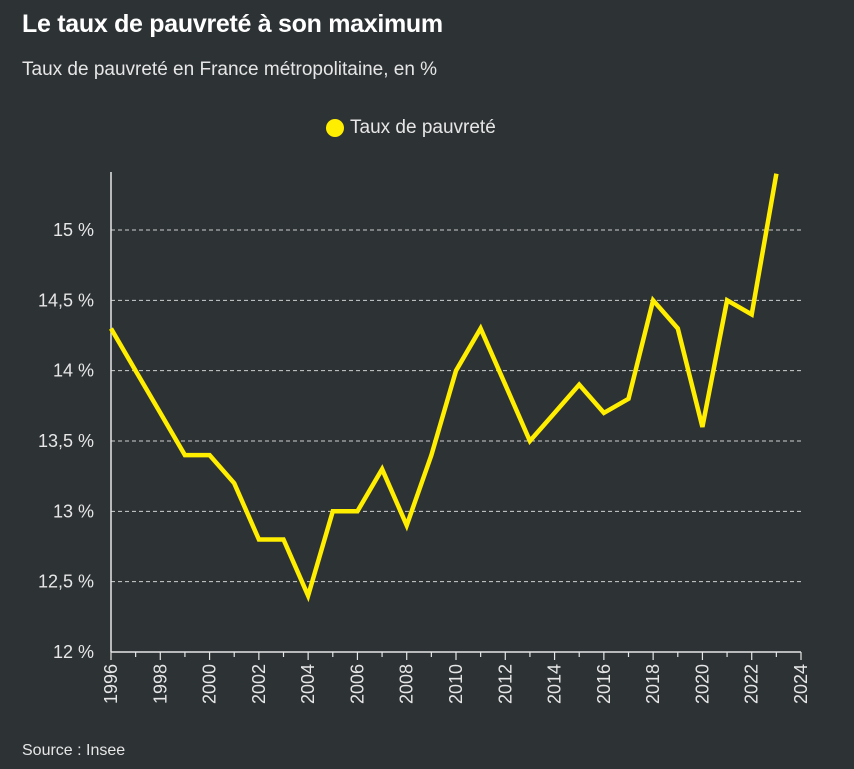  I want to click on y-tick-label: 13 %, so click(73, 511).